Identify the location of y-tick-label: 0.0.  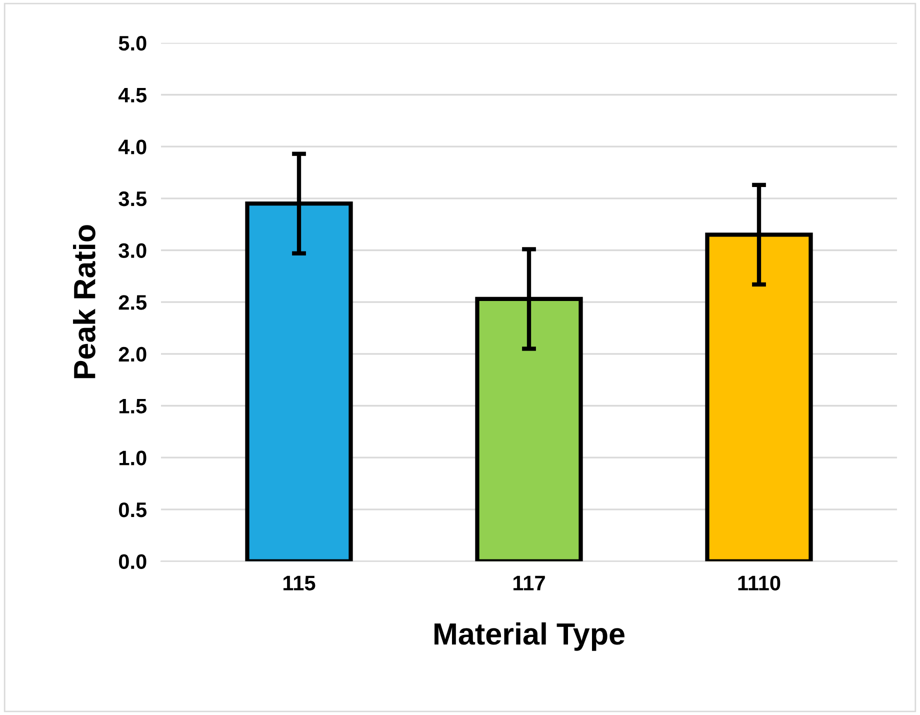
(132, 562).